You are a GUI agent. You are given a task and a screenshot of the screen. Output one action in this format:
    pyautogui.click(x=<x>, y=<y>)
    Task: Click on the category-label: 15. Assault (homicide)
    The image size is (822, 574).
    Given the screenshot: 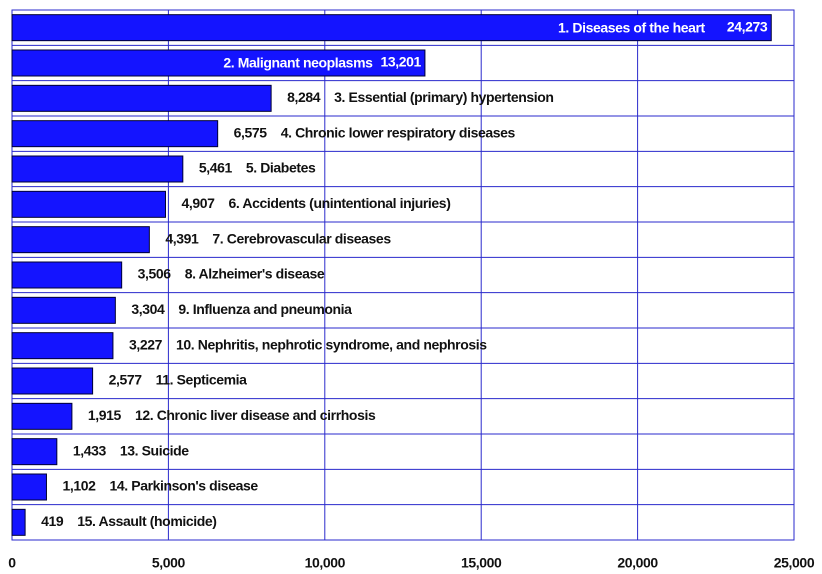 What is the action you would take?
    pyautogui.click(x=146, y=521)
    